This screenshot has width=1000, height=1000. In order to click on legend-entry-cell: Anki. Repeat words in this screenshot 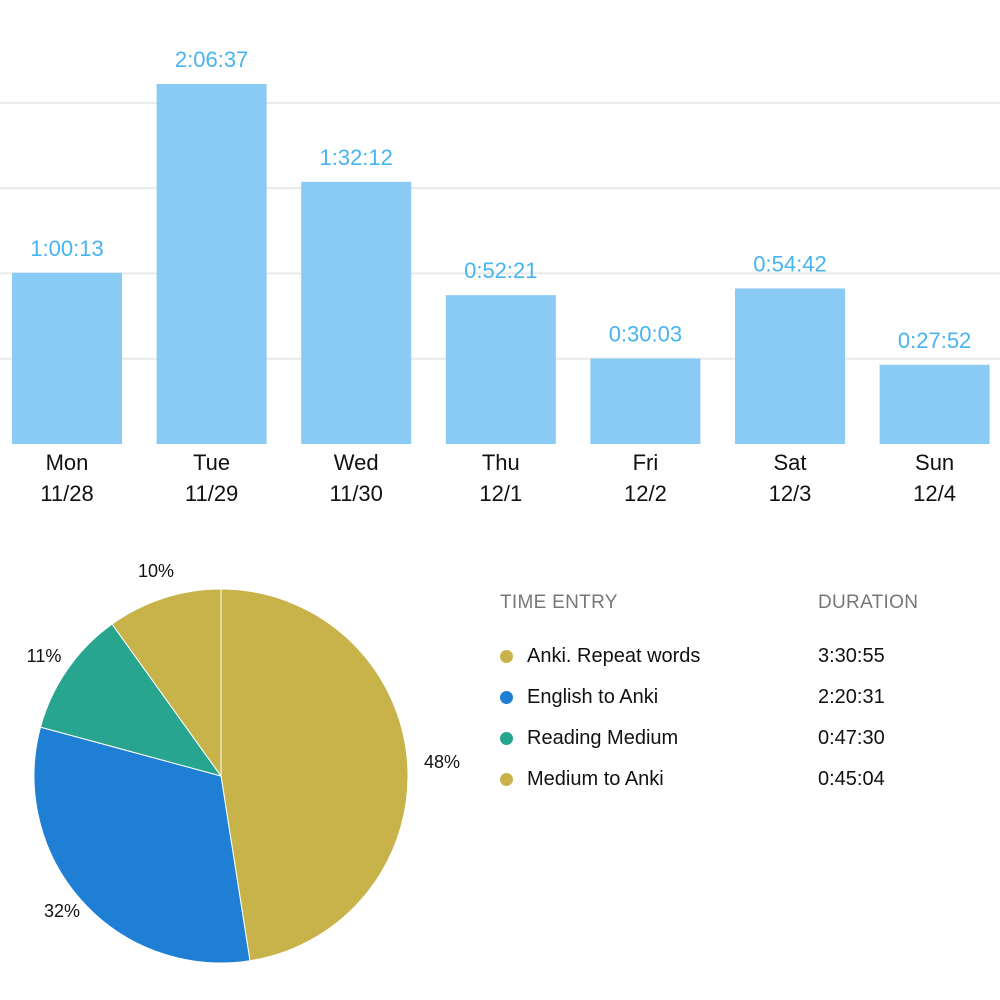, I will do `click(659, 656)`.